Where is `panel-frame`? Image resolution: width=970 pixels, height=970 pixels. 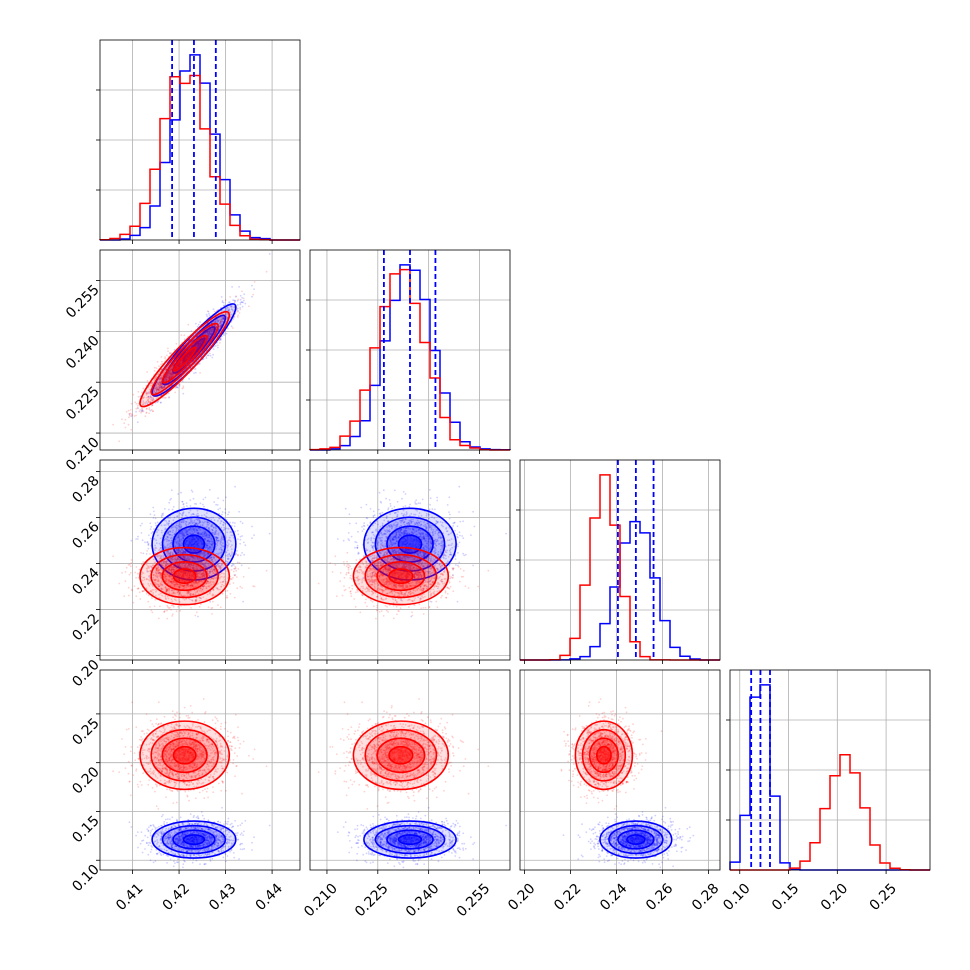 panel-frame is located at coordinates (200, 140).